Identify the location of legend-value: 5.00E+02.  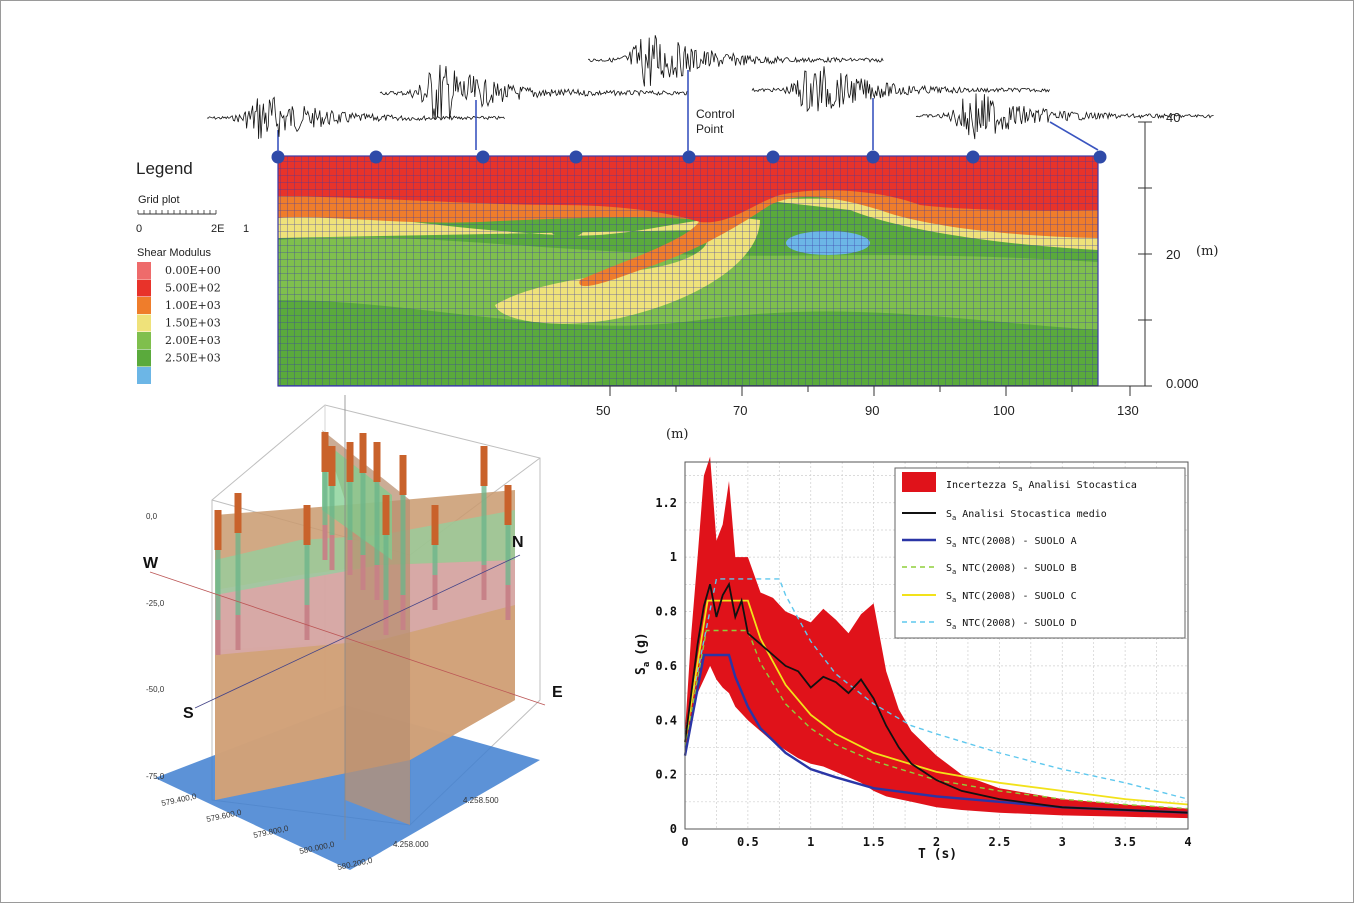
(193, 288).